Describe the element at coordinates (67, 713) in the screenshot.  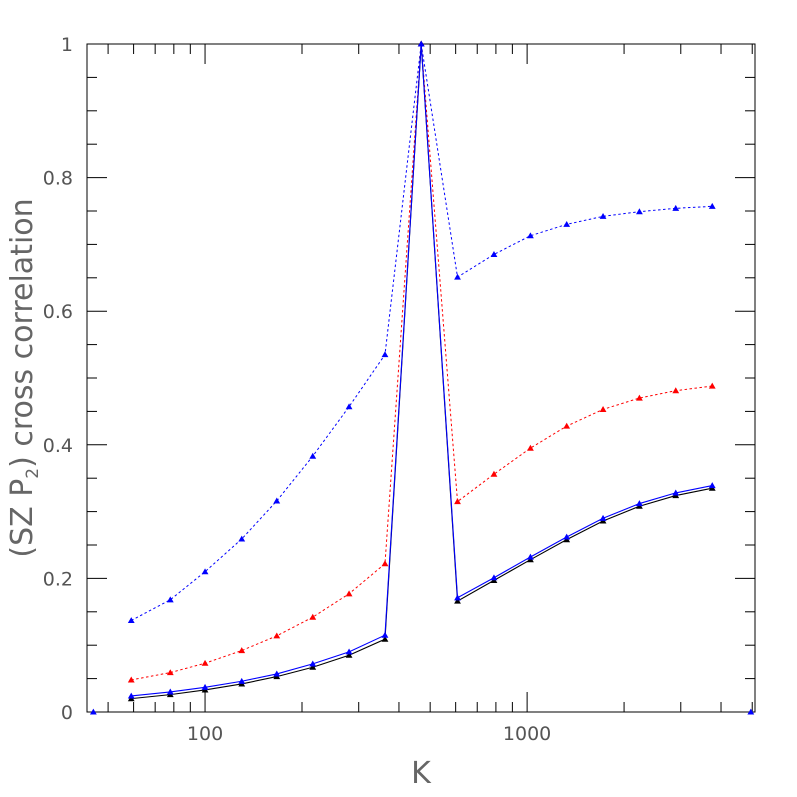
I see `y-tick-label: 0` at that location.